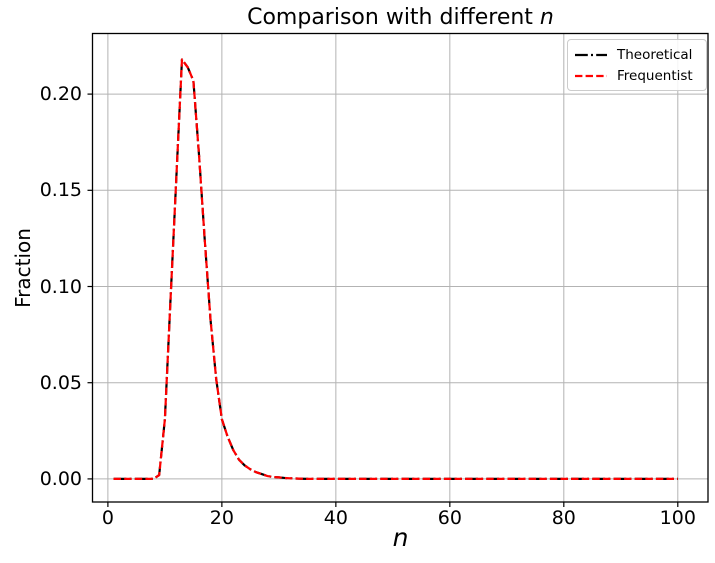  Describe the element at coordinates (60, 94) in the screenshot. I see `y-tick-label: 0.20` at that location.